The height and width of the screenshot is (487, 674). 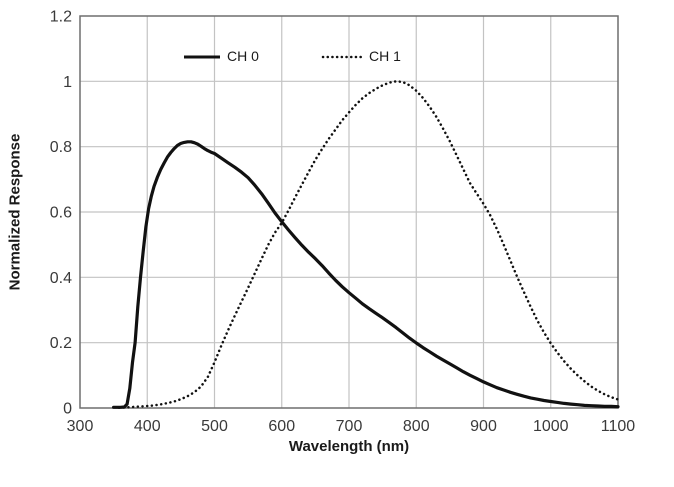 What do you see at coordinates (416, 426) in the screenshot?
I see `x-tick-label: 800` at bounding box center [416, 426].